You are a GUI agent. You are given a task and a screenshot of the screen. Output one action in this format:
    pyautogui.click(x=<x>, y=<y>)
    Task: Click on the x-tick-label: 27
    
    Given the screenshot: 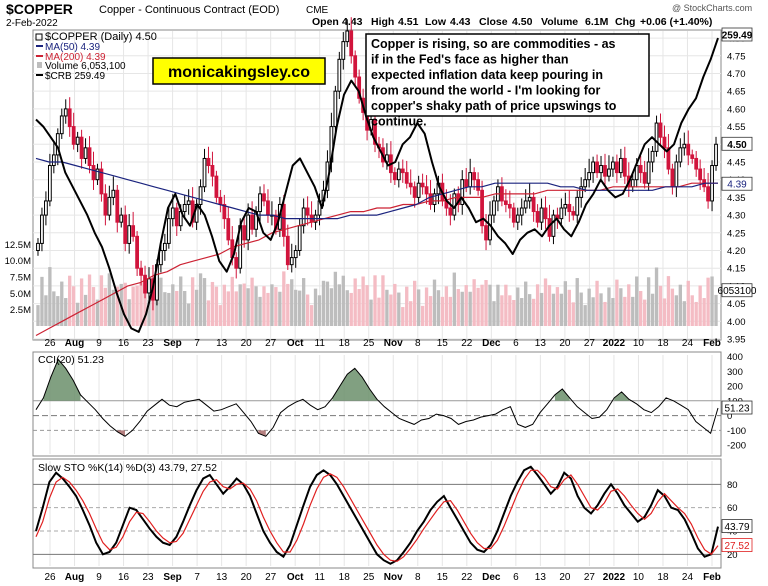 What is the action you would take?
    pyautogui.click(x=271, y=577)
    